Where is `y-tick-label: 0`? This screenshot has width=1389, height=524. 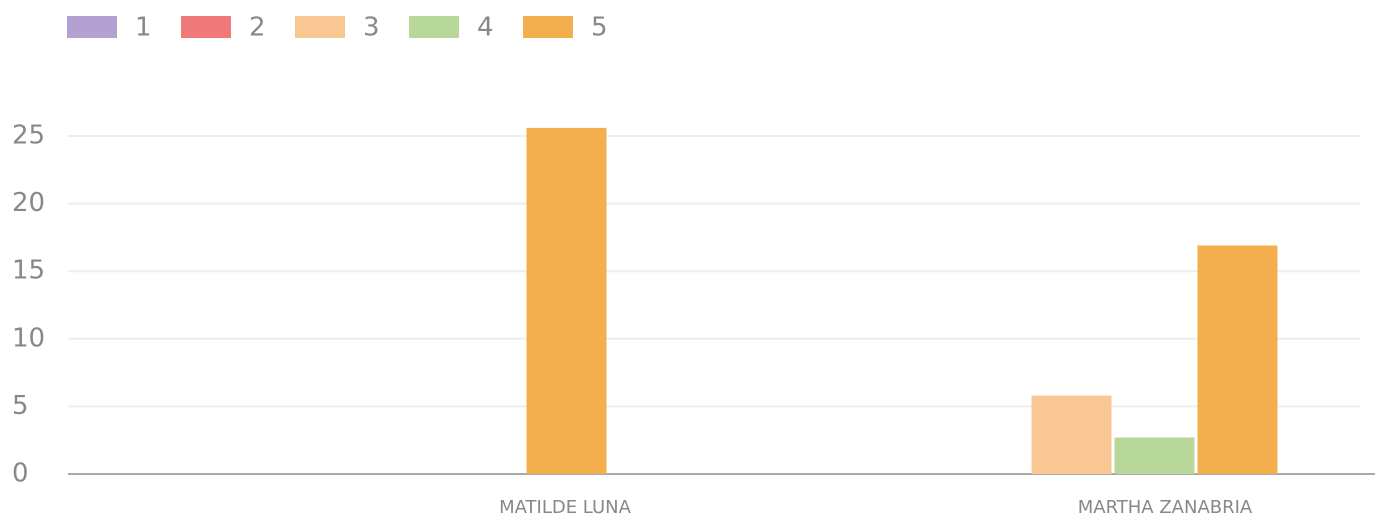 y-tick-label: 0 is located at coordinates (20, 474).